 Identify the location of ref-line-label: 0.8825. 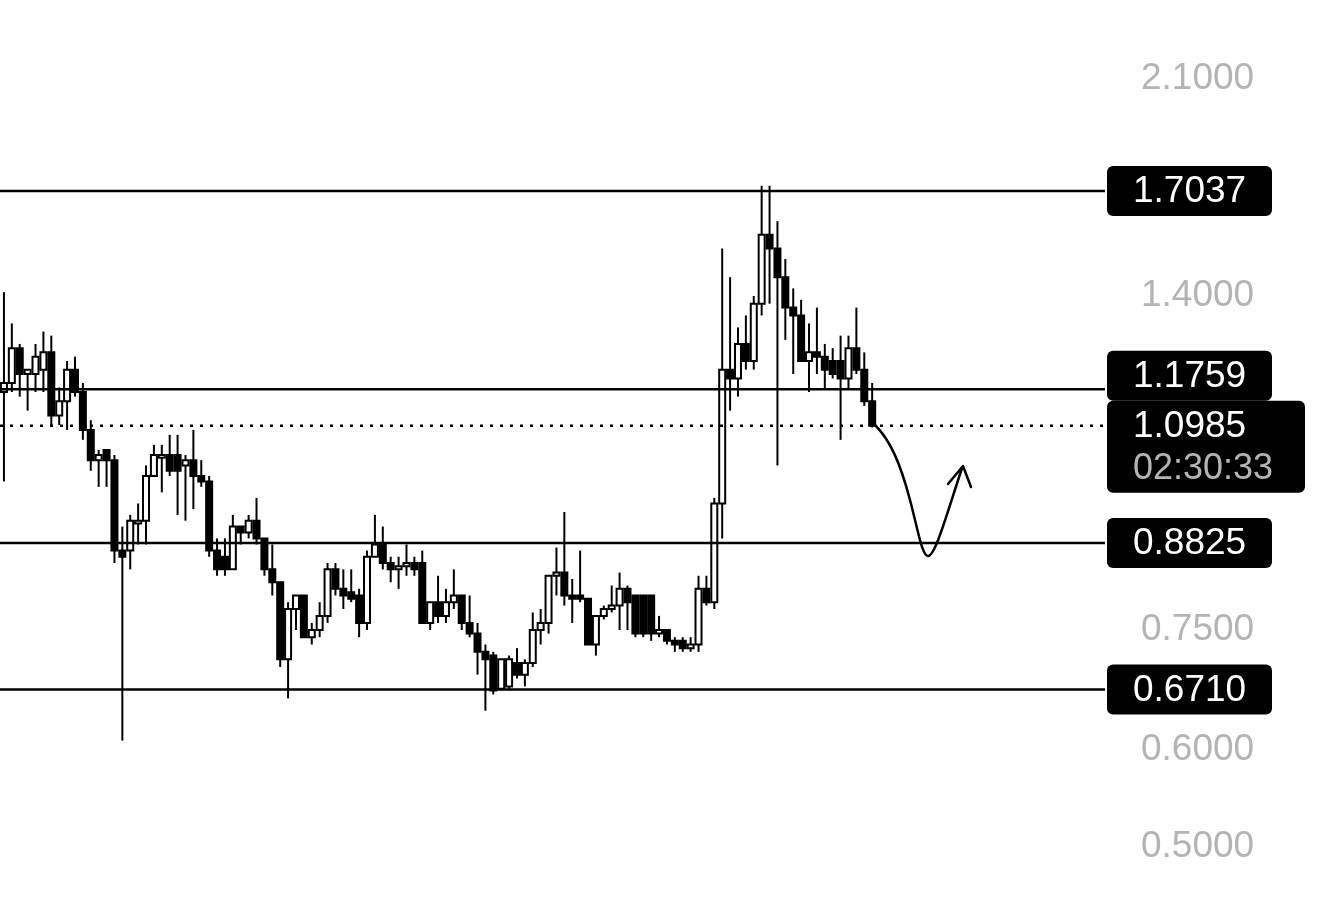
(1190, 542).